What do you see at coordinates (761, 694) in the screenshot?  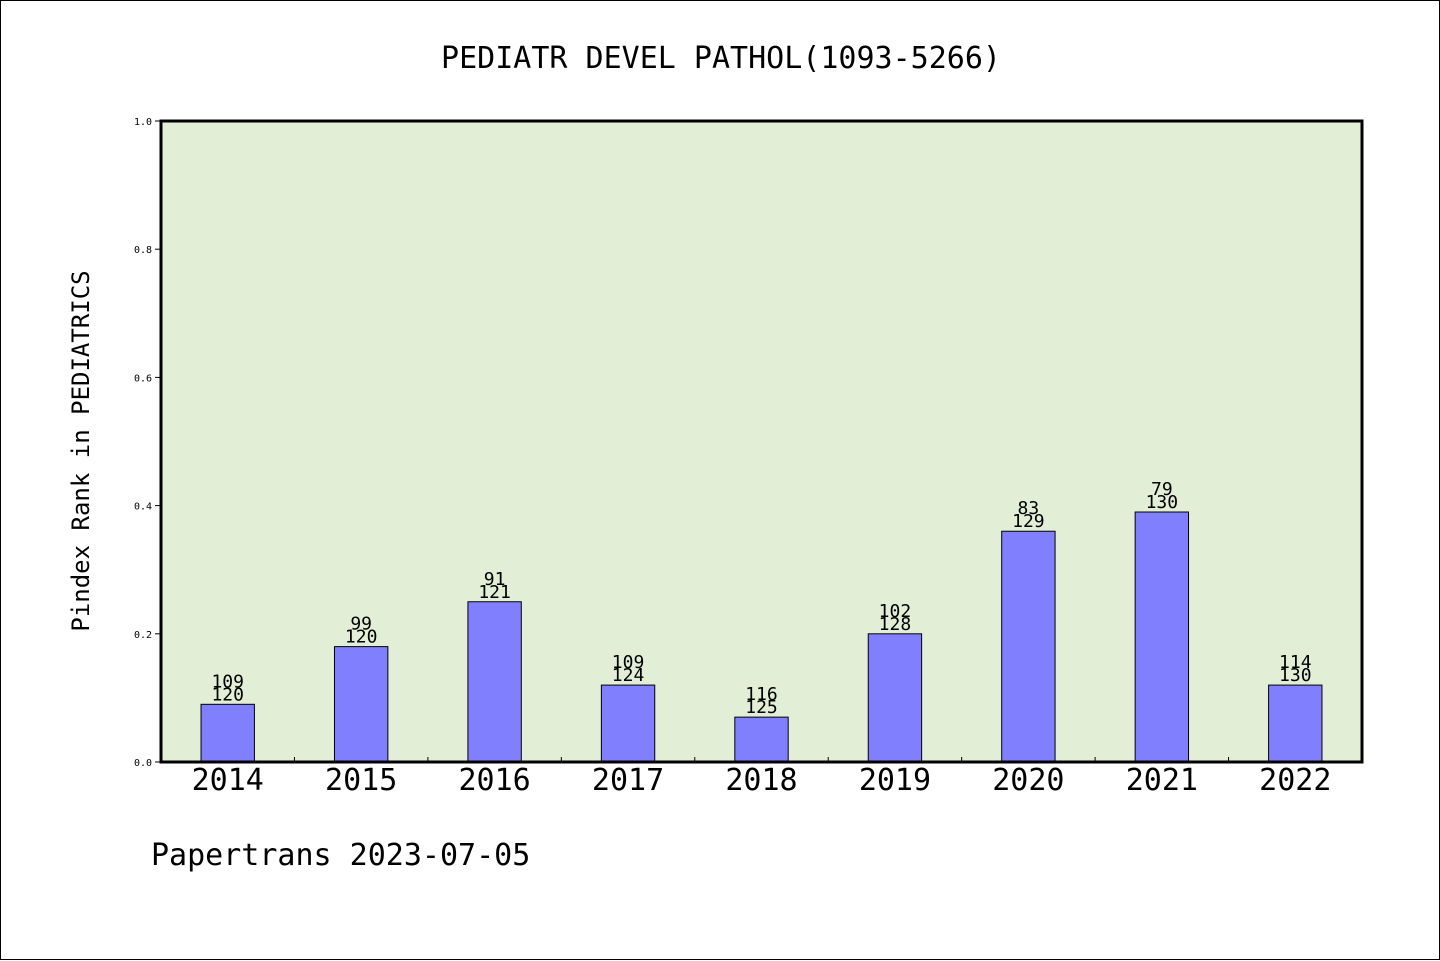 I see `rank-label-2018: 116` at bounding box center [761, 694].